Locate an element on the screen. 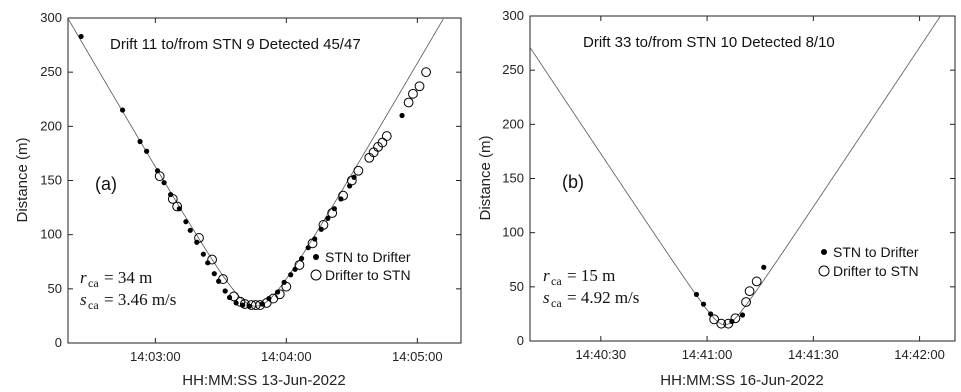  legend-label-stn-to-drifter-b: STN to Drifter is located at coordinates (876, 252).